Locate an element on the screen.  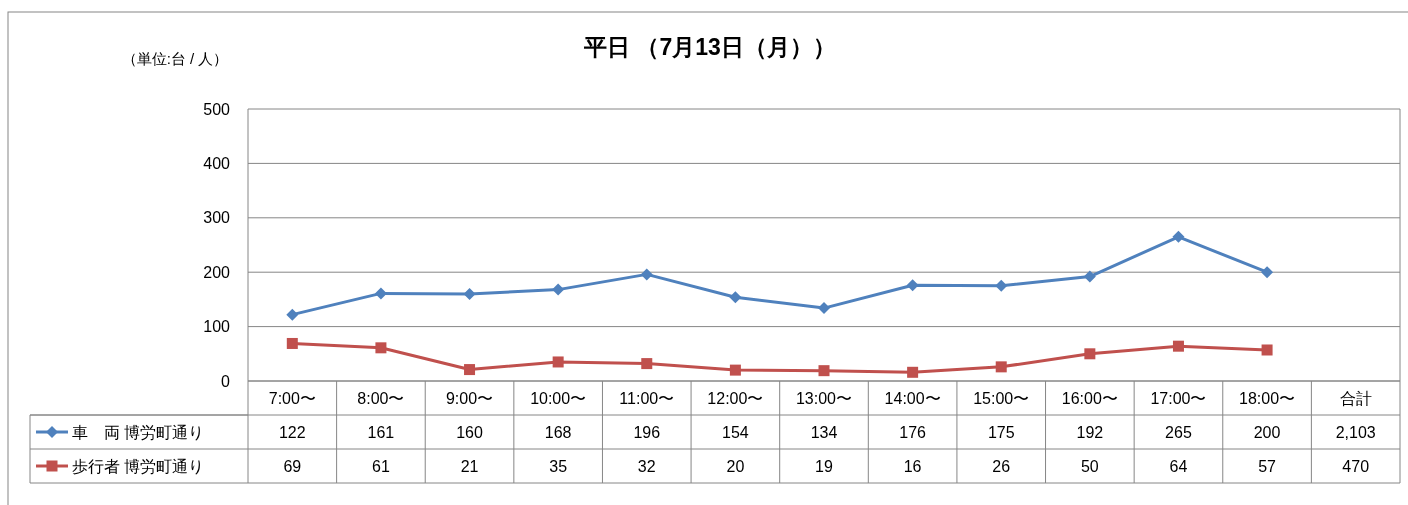
data-label: 160 is located at coordinates (469, 432).